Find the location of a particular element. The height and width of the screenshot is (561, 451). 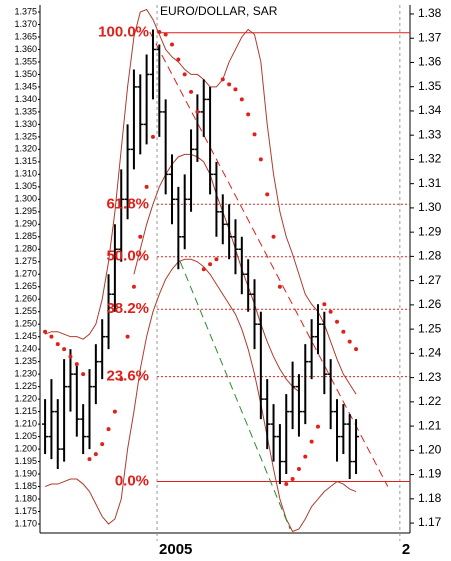

y2-tick-label: 1.34 is located at coordinates (430, 110).